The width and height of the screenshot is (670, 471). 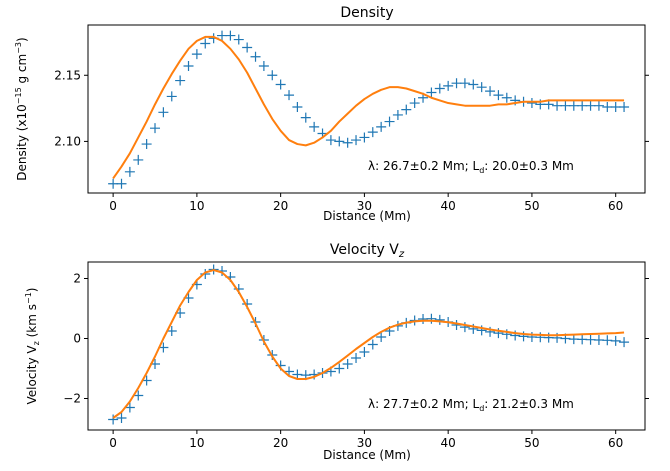 I want to click on velocity-x-axis-label: Distance (Mm), so click(x=367, y=455).